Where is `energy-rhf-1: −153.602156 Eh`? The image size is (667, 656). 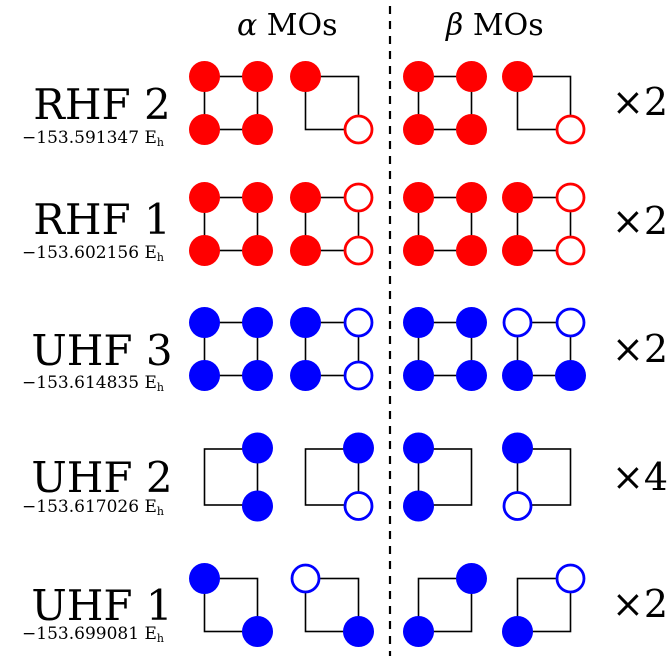 energy-rhf-1: −153.602156 Eh is located at coordinates (93, 255).